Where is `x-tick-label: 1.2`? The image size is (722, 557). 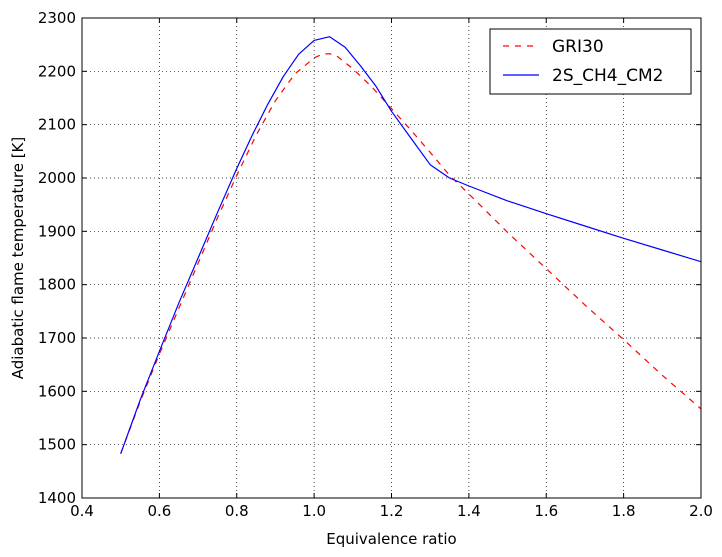
x-tick-label: 1.2 is located at coordinates (392, 511).